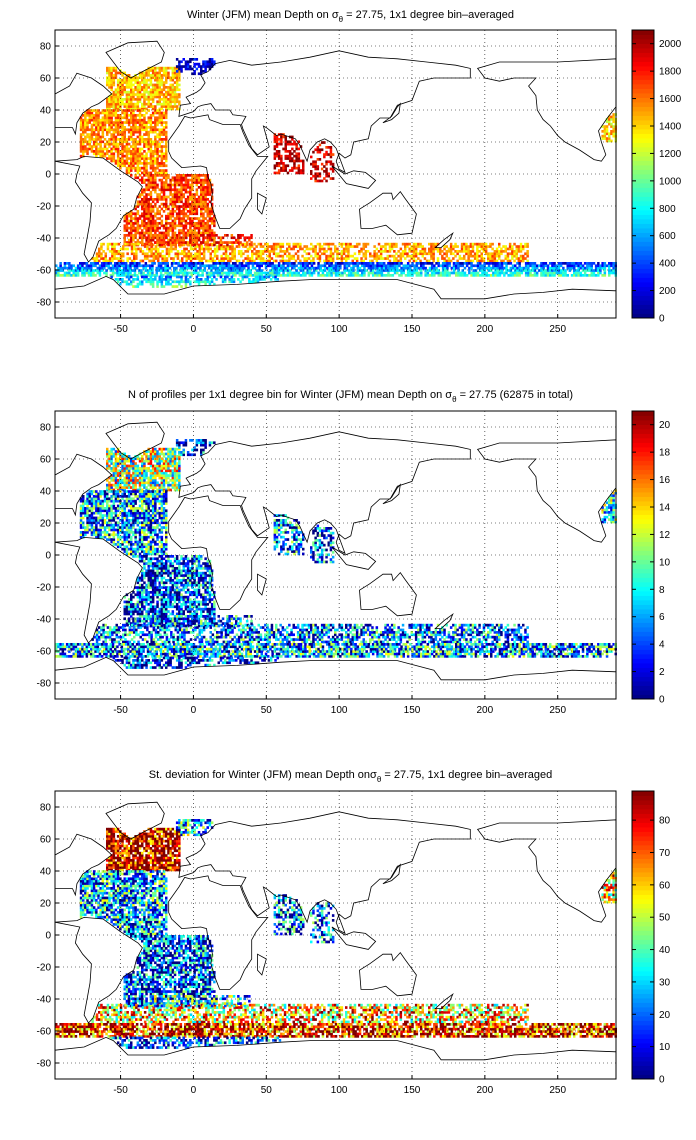 The image size is (696, 1140). What do you see at coordinates (194, 329) in the screenshot?
I see `x-tick-label: 0` at bounding box center [194, 329].